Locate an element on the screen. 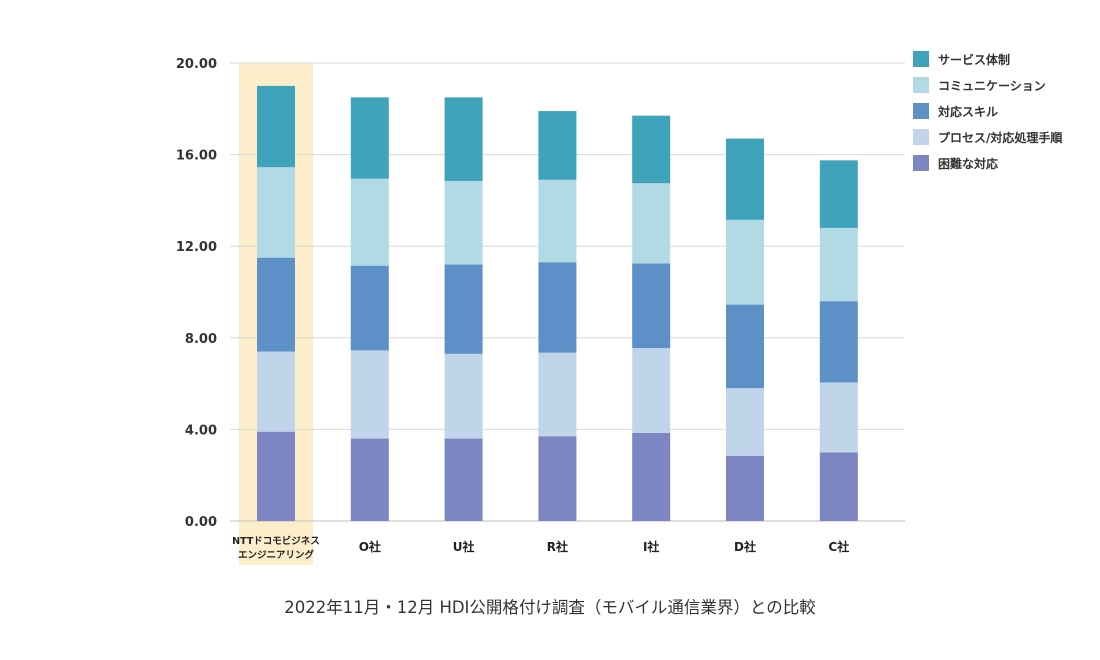 The height and width of the screenshot is (660, 1100). legend-label: プロセス/対応処理手順 is located at coordinates (1000, 137).